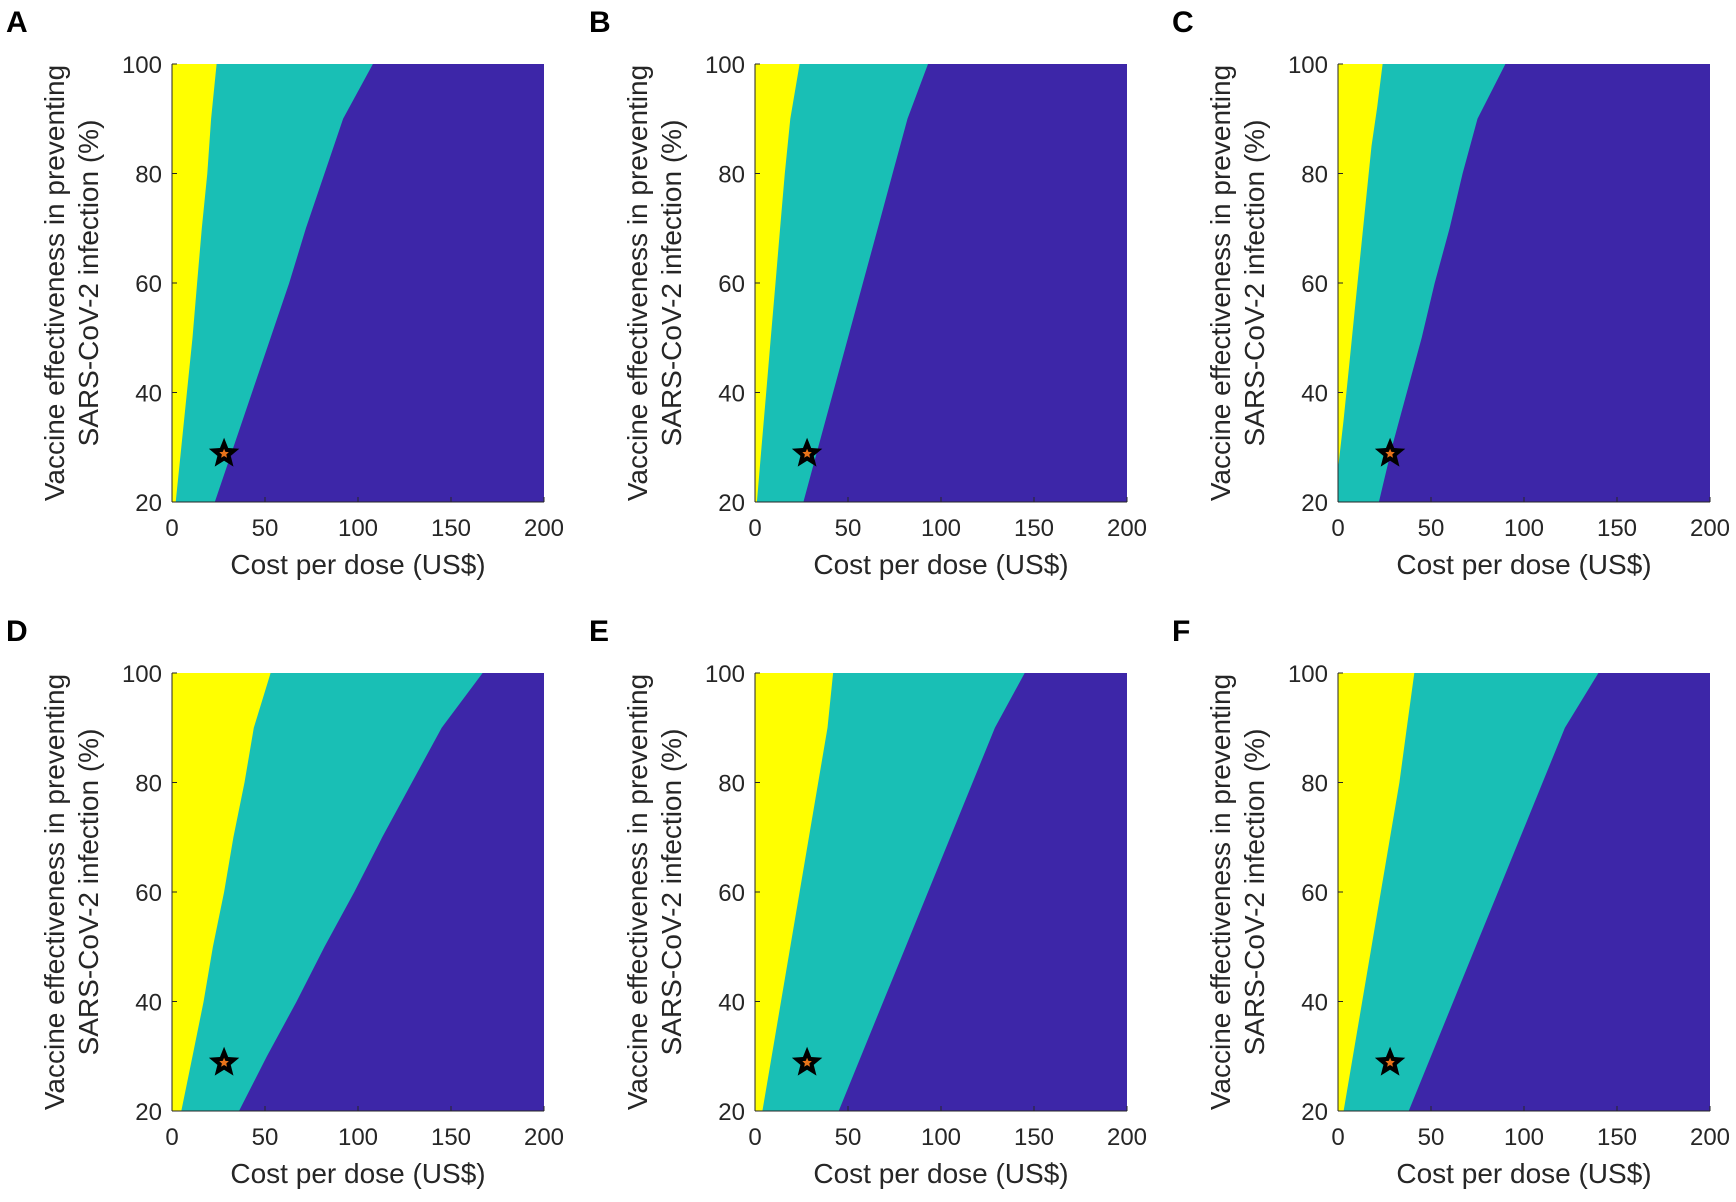  What do you see at coordinates (1183, 22) in the screenshot?
I see `panel-letter: C` at bounding box center [1183, 22].